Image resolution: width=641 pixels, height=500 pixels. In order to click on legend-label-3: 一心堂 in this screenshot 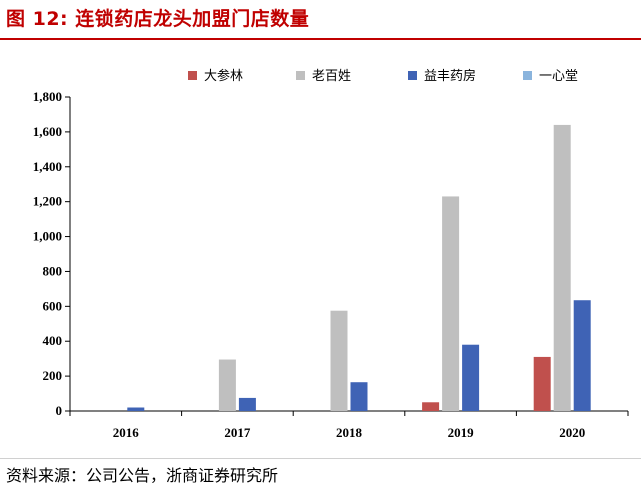, I will do `click(558, 76)`.